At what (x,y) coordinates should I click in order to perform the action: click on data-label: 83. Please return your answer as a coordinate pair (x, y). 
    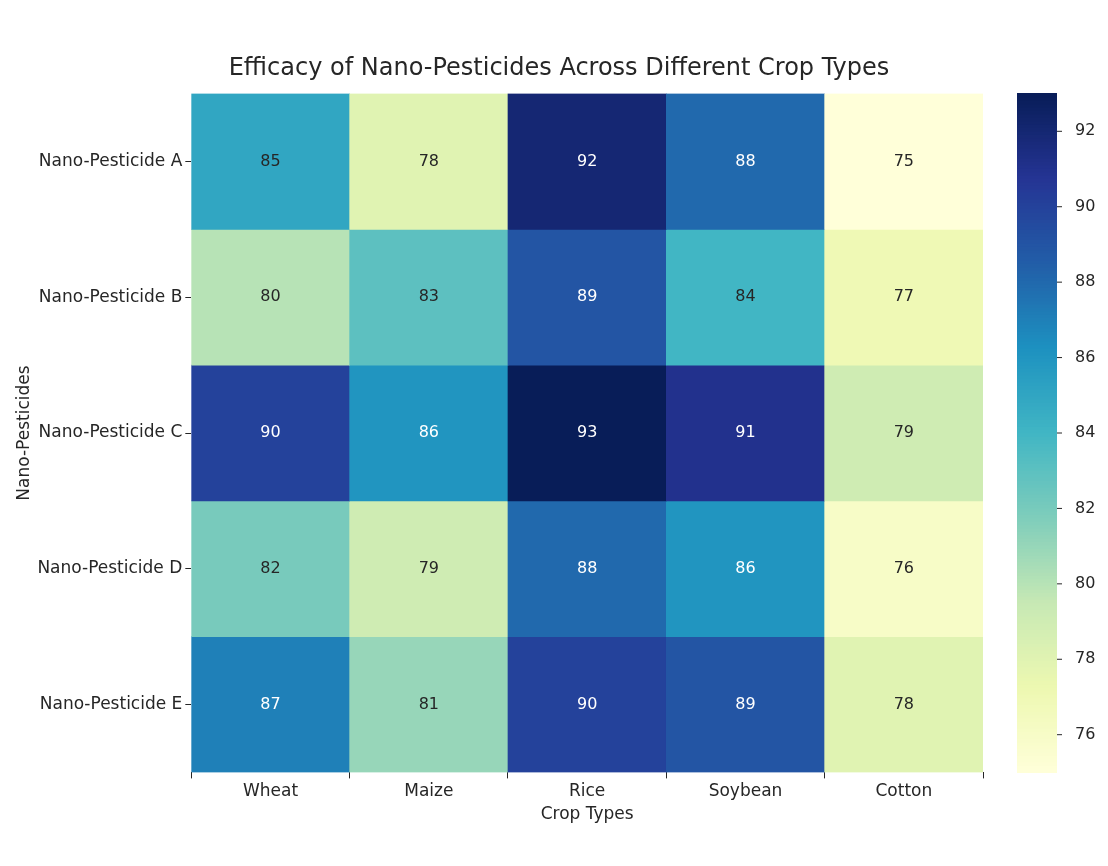
    Looking at the image, I should click on (429, 296).